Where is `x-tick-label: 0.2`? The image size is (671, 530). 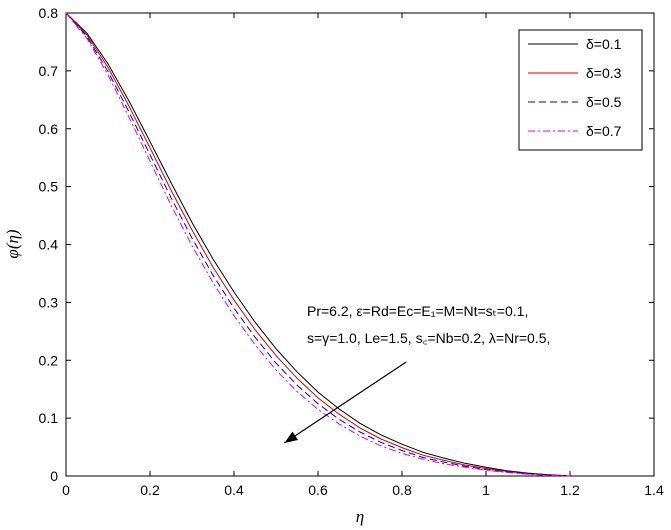
x-tick-label: 0.2 is located at coordinates (150, 490).